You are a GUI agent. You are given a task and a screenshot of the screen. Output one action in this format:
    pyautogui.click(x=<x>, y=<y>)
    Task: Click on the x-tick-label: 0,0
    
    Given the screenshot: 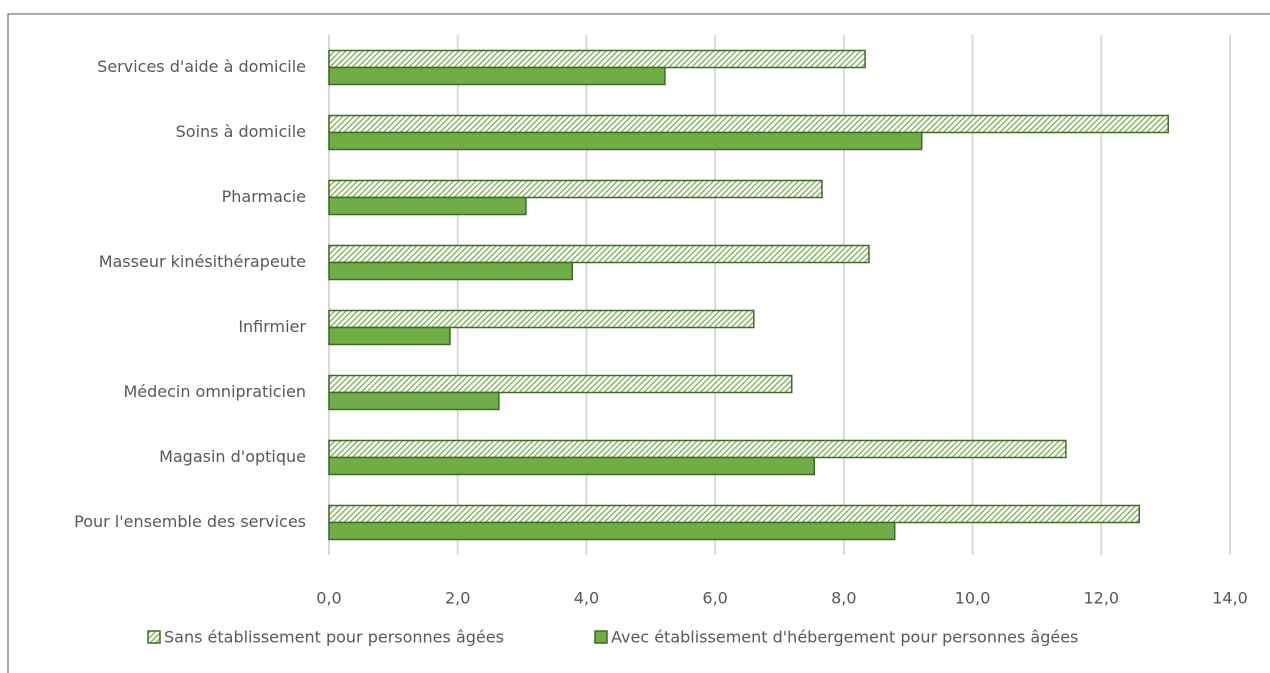 What is the action you would take?
    pyautogui.click(x=328, y=598)
    